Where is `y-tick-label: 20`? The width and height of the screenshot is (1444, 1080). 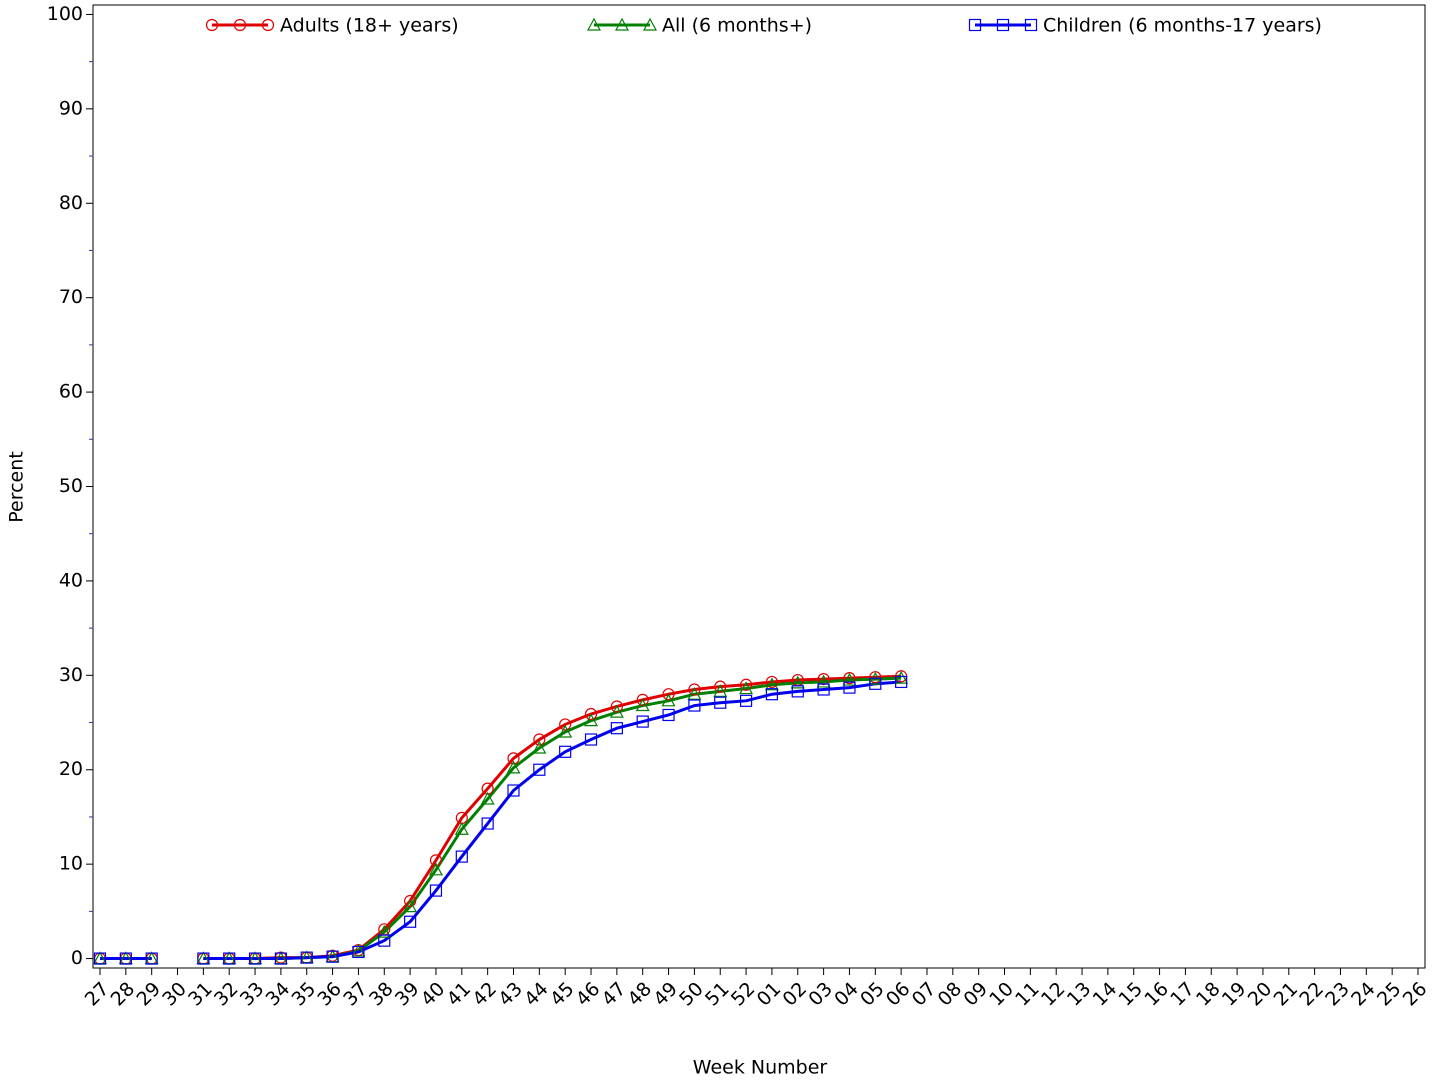 y-tick-label: 20 is located at coordinates (71, 769).